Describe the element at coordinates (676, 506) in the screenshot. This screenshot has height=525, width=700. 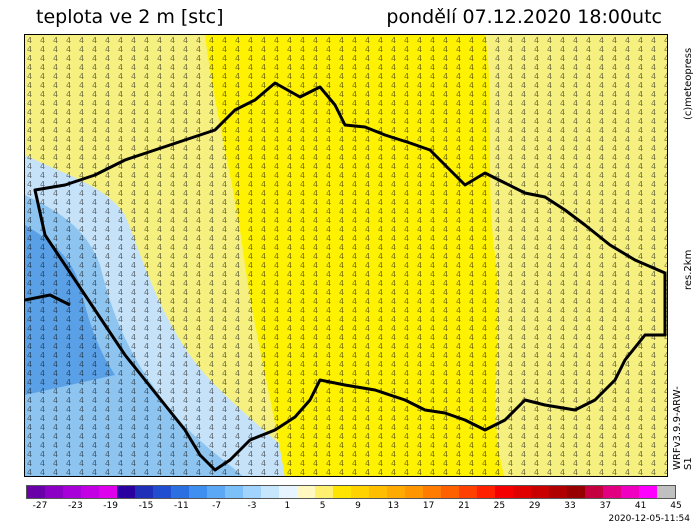
I see `scale-tick-label: 45` at that location.